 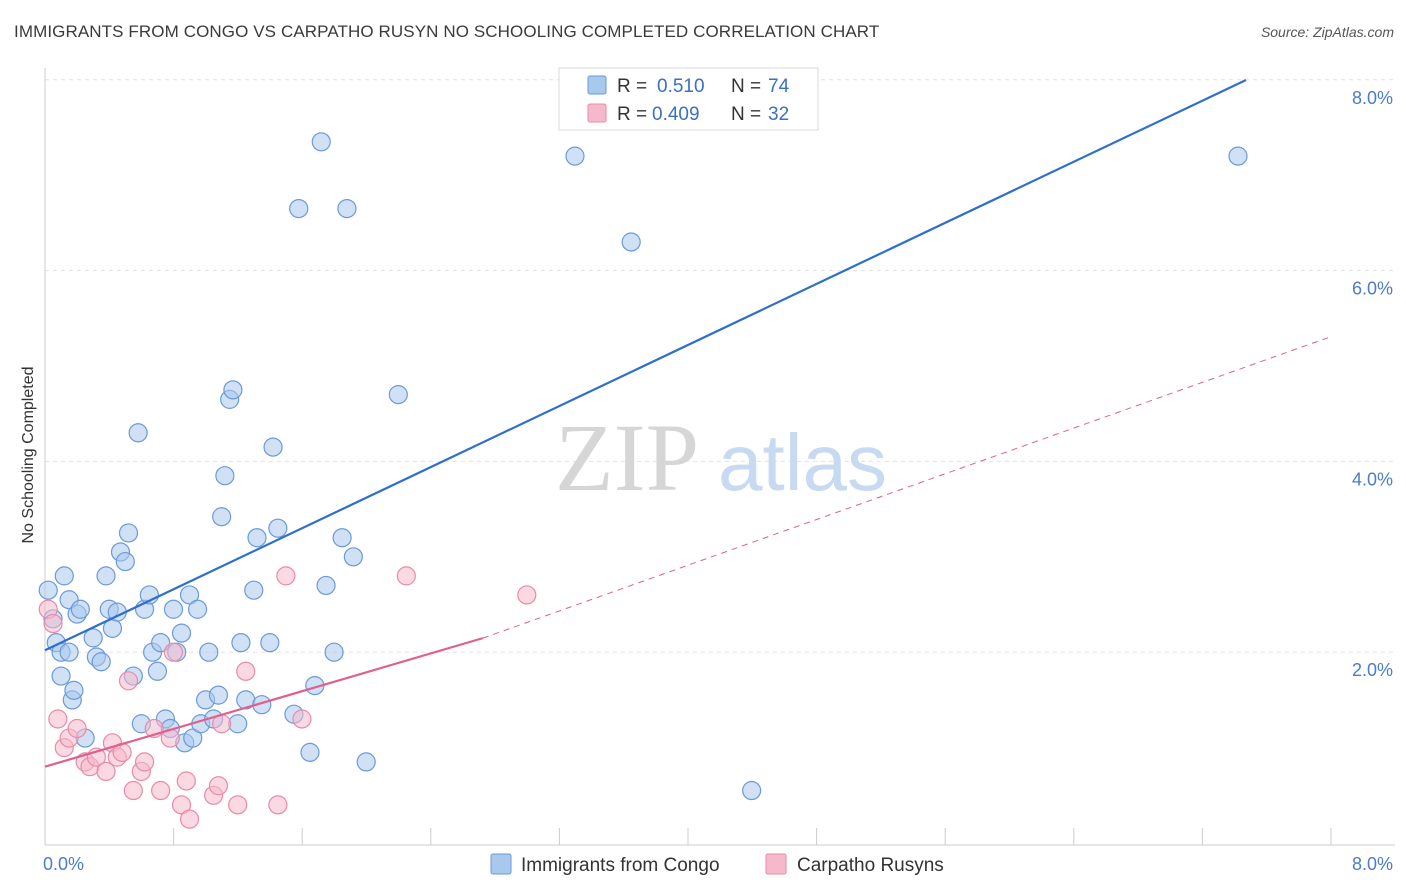 I want to click on legend-swatch-rusyn, so click(x=597, y=113).